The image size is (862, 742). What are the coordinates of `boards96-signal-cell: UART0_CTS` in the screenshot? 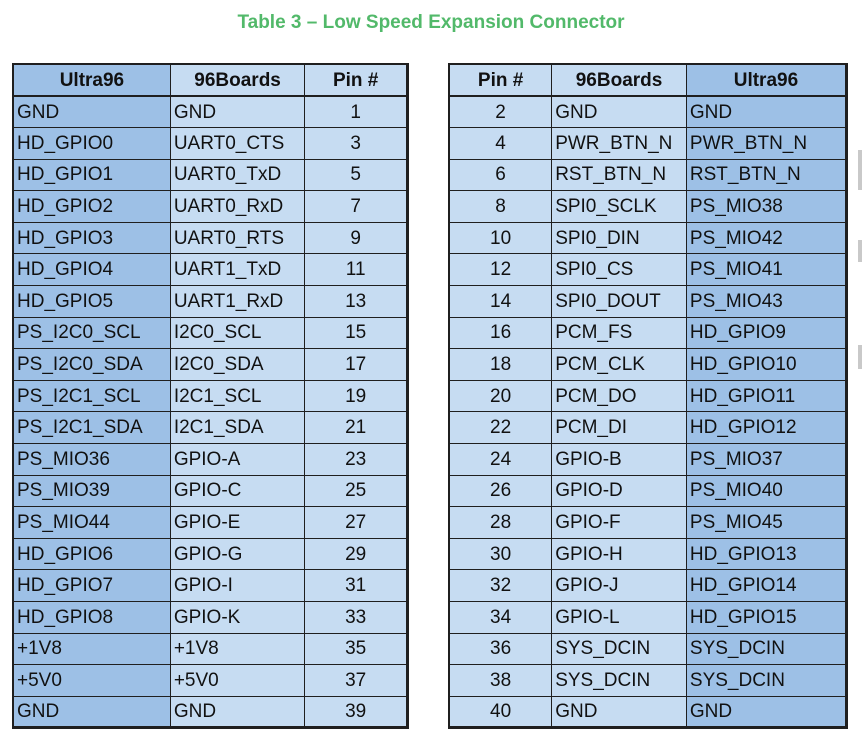 It's located at (237, 143).